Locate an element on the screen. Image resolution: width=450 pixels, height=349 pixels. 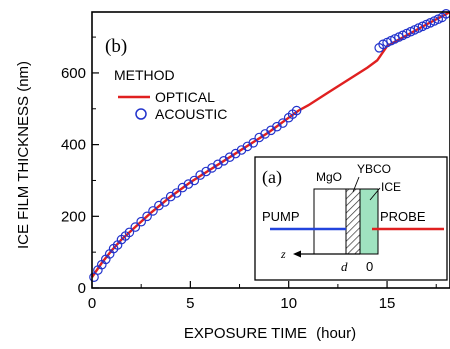
panel-label: (b) is located at coordinates (116, 46).